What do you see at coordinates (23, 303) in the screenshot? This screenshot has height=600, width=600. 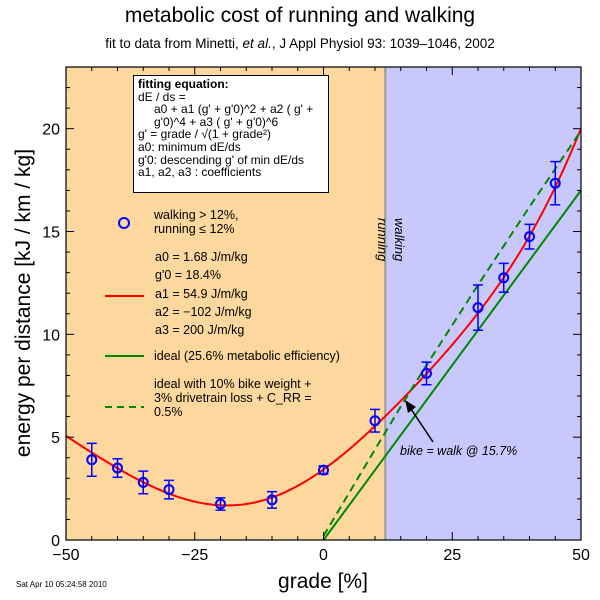 I see `y-axis-label: energy per distance [kJ / km / kg]` at bounding box center [23, 303].